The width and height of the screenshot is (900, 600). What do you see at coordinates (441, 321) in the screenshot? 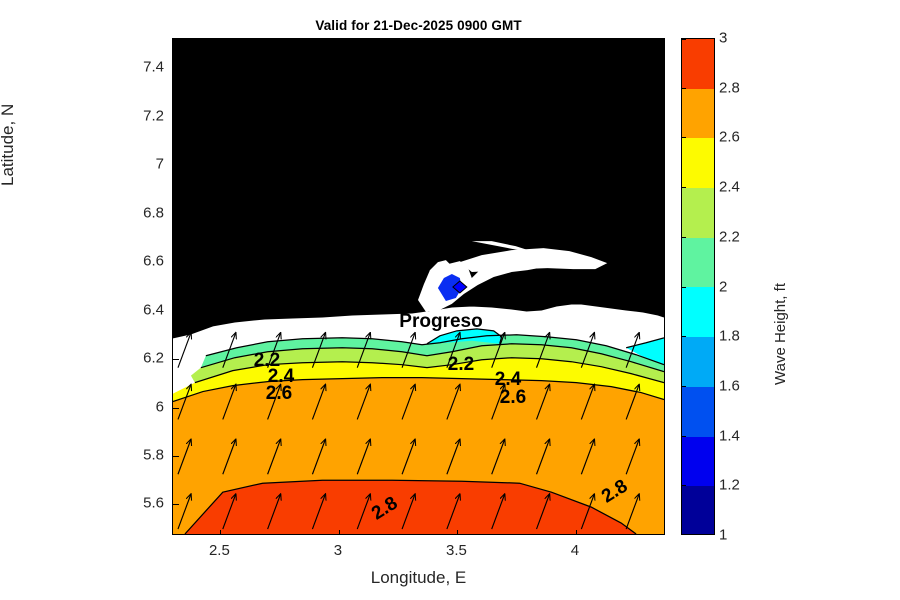
I see `station-label-progreso: Progreso` at bounding box center [441, 321].